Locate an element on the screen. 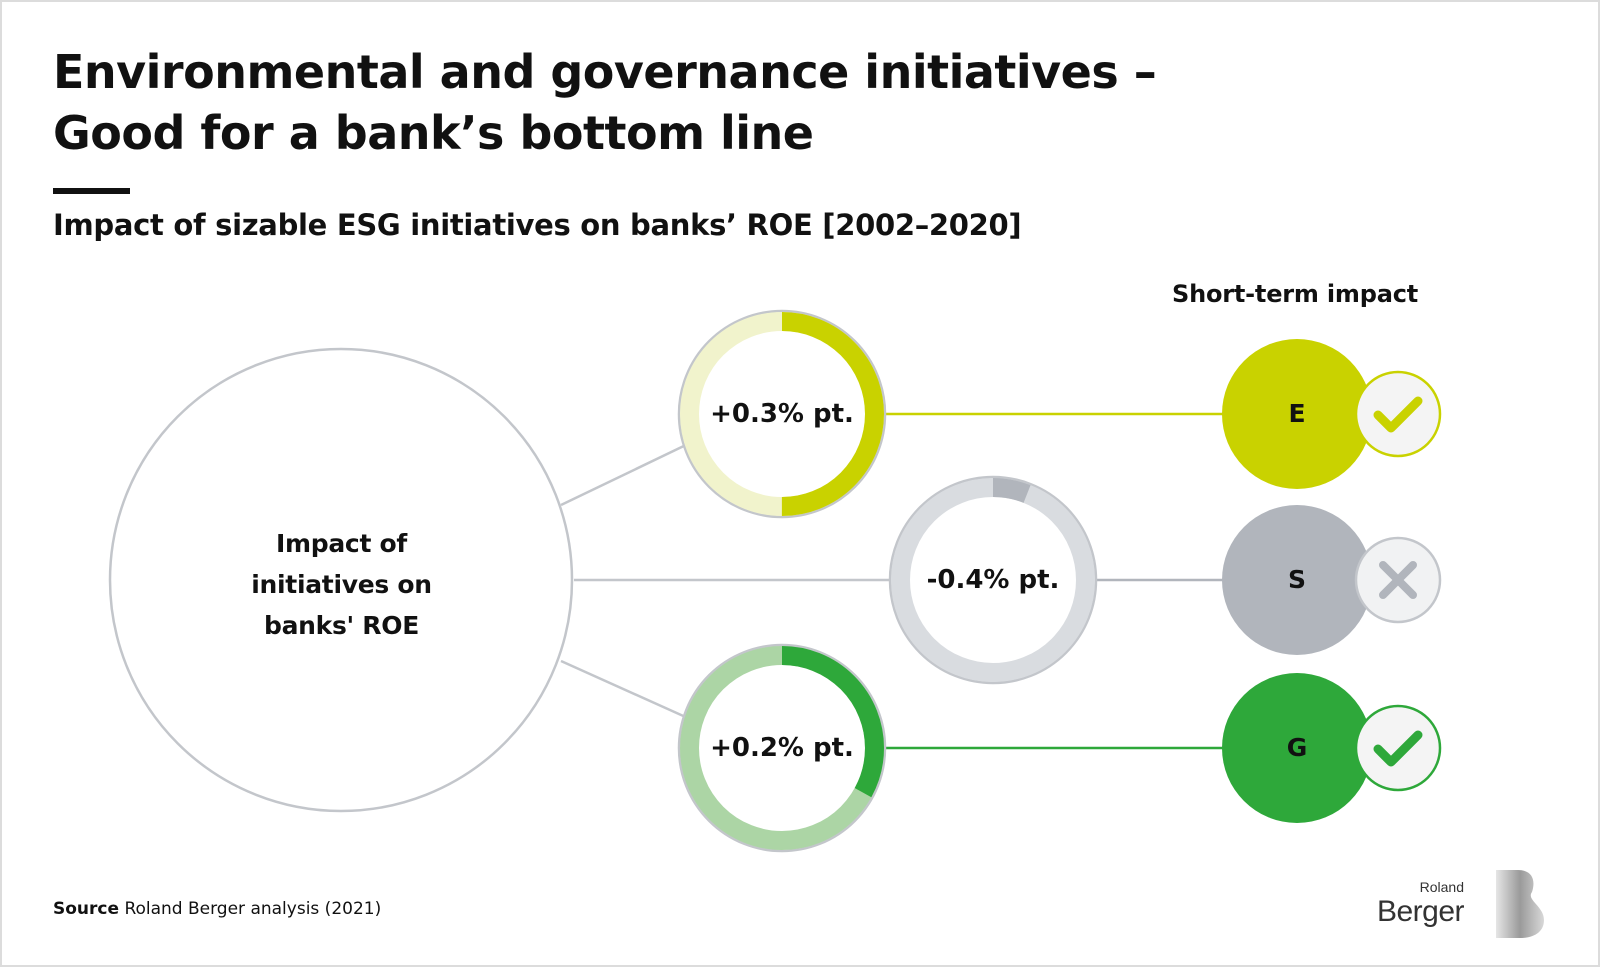 This screenshot has width=1600, height=967. check-icon-g is located at coordinates (1398, 748).